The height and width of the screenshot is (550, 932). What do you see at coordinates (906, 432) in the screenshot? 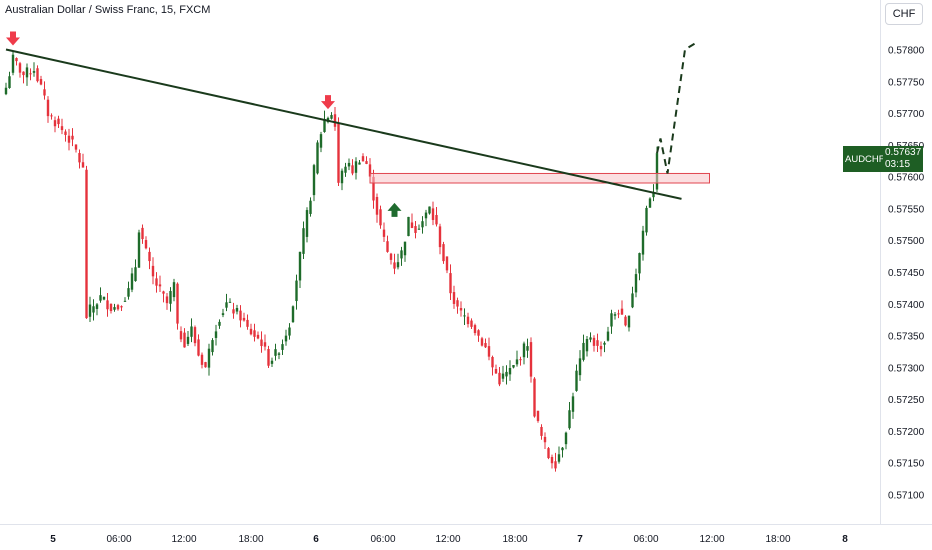
I see `price-tick-label: 0.57200` at bounding box center [906, 432].